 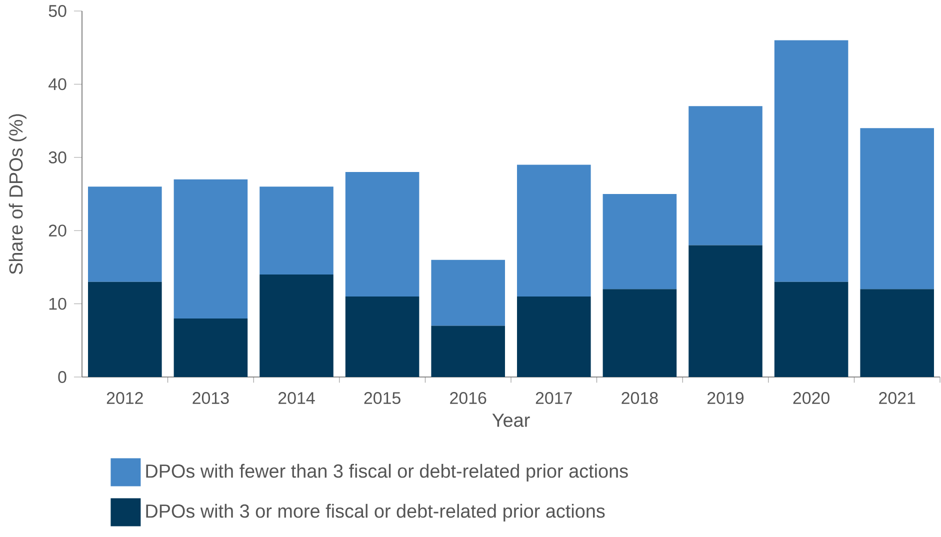 What do you see at coordinates (57, 11) in the screenshot?
I see `y-tick-label: 50` at bounding box center [57, 11].